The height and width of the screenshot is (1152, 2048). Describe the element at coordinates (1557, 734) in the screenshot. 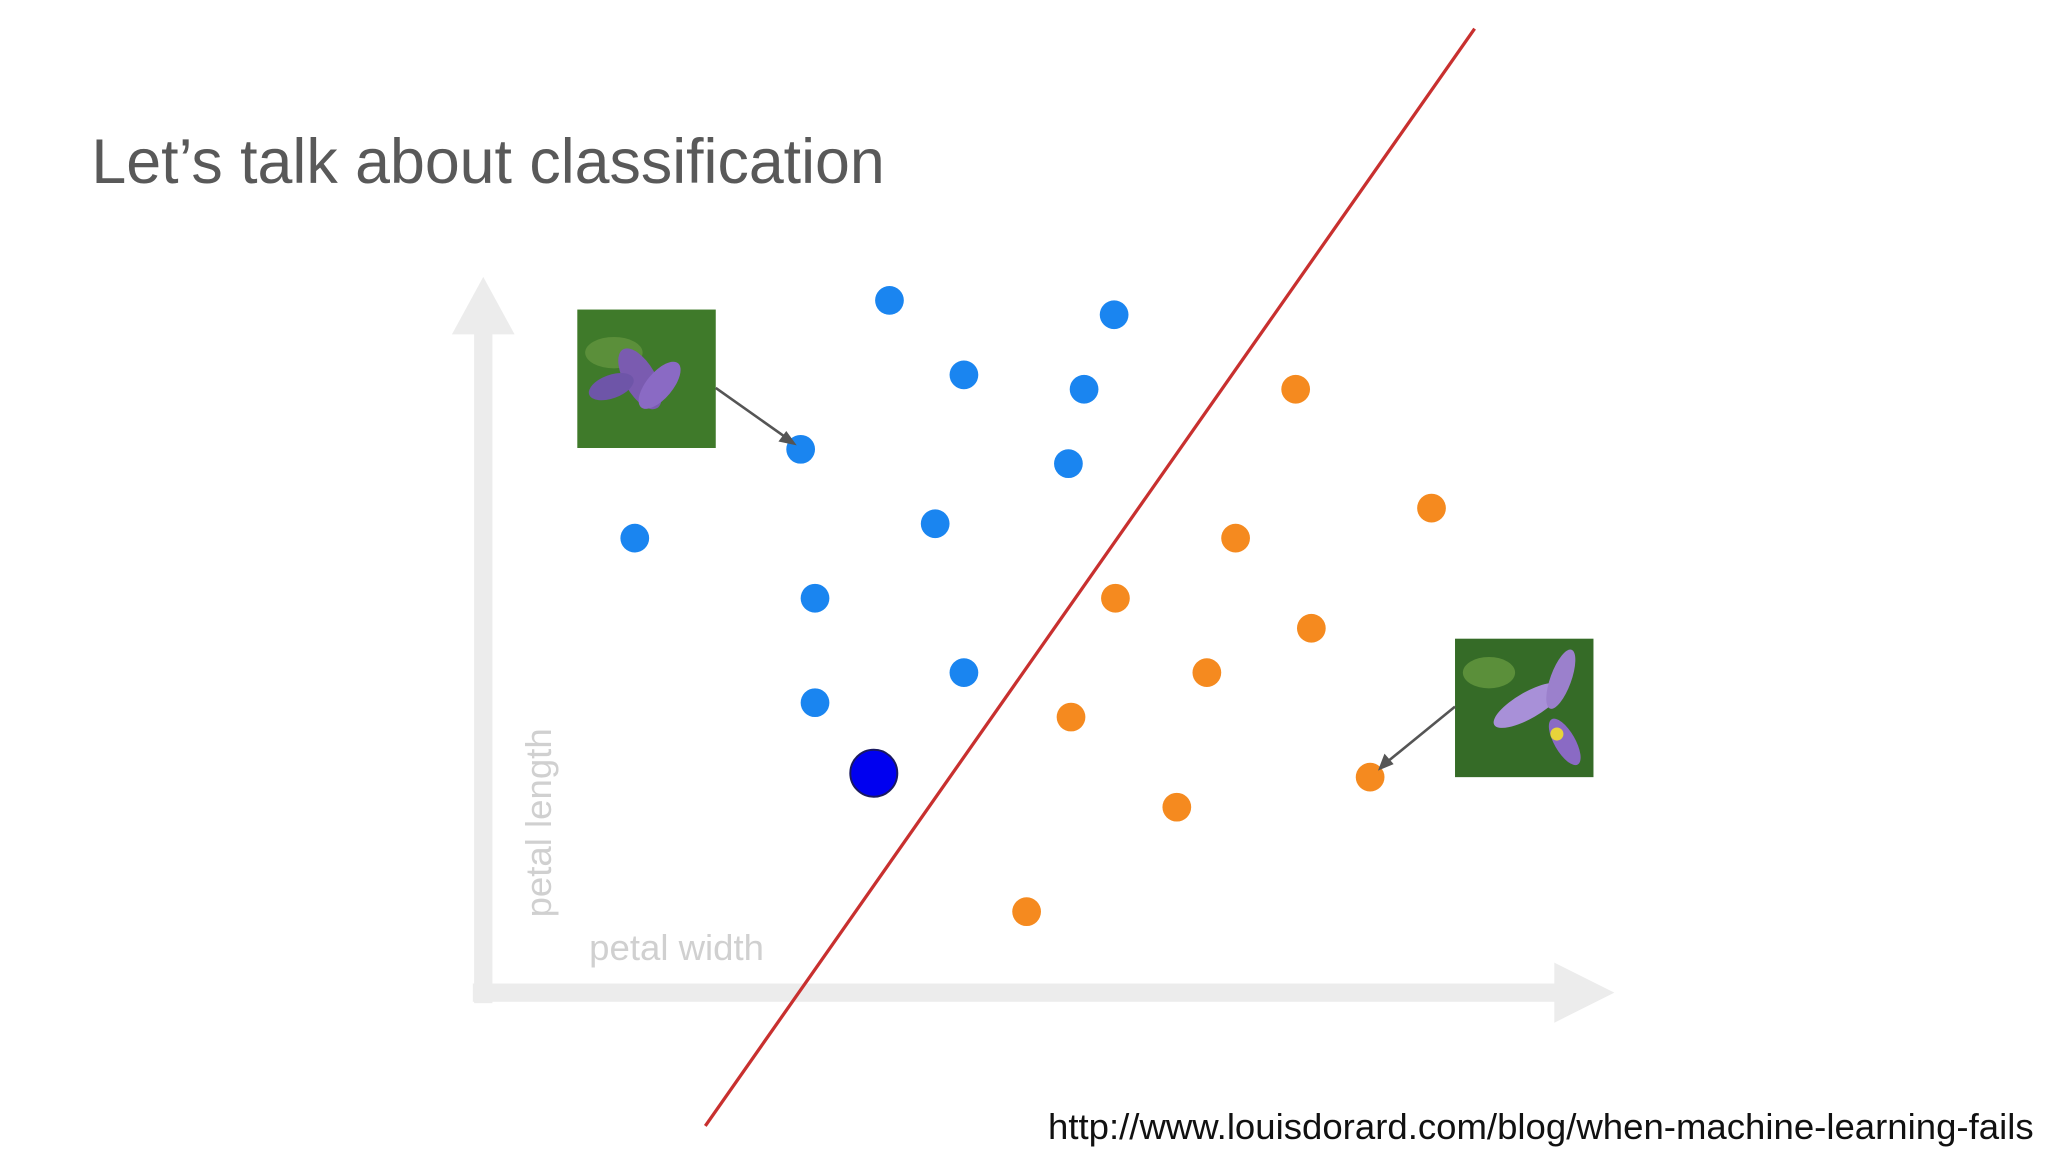

I see `petal-spot` at that location.